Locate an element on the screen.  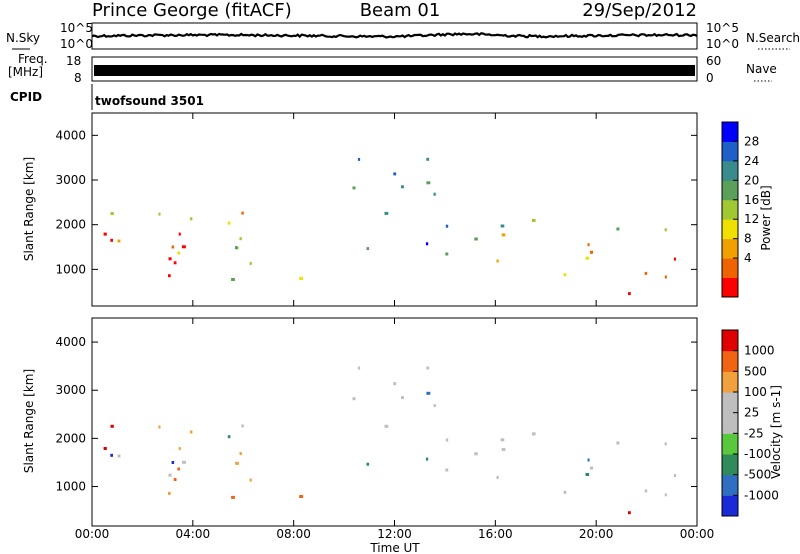
velocity-colorbar-tick: -100 is located at coordinates (757, 454).